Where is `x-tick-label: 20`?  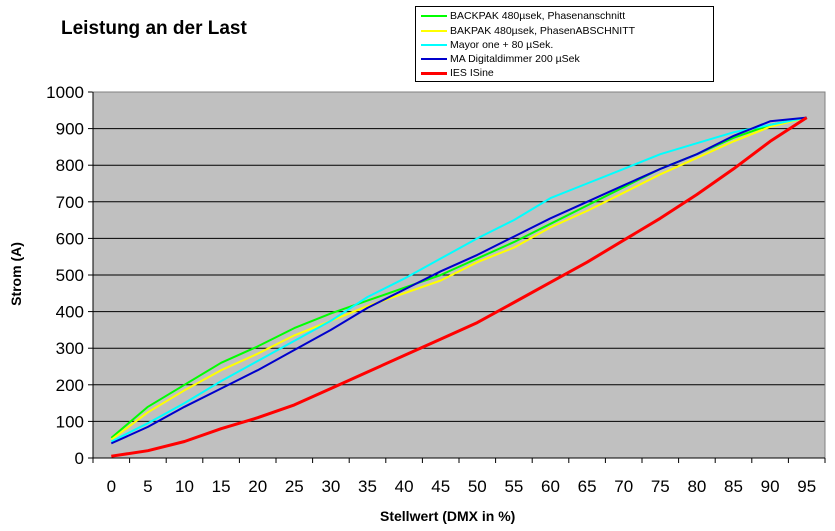 x-tick-label: 20 is located at coordinates (257, 486).